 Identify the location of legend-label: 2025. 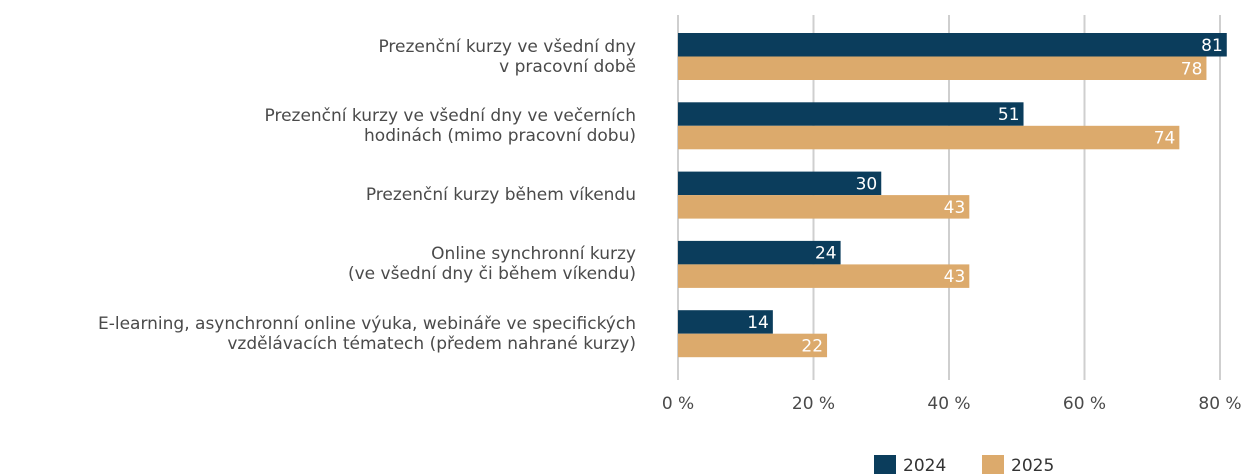
(1032, 465).